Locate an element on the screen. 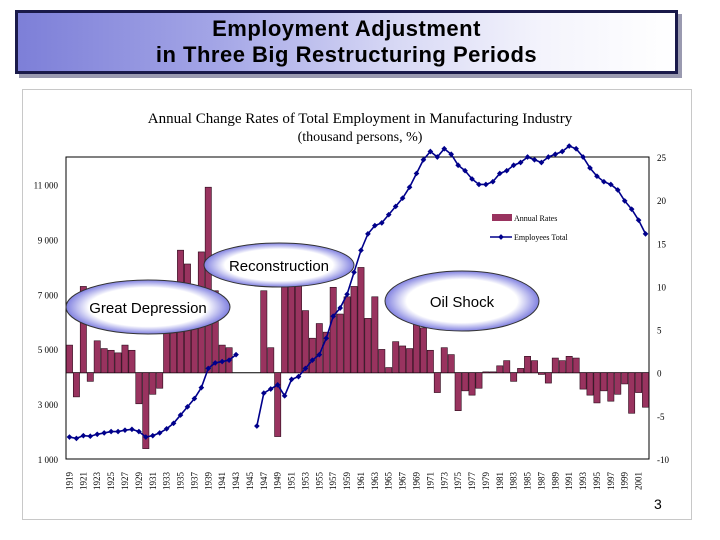 The width and height of the screenshot is (720, 540). employees-point-1964 is located at coordinates (381, 223).